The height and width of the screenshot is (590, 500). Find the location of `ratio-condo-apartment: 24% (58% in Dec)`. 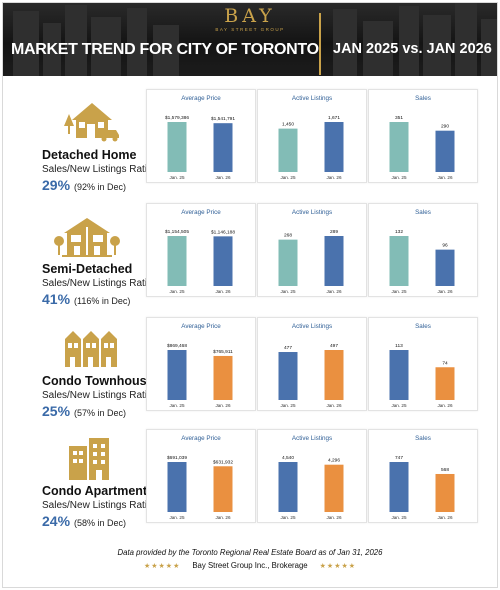

ratio-condo-apartment: 24% (58% in Dec) is located at coordinates (84, 522).